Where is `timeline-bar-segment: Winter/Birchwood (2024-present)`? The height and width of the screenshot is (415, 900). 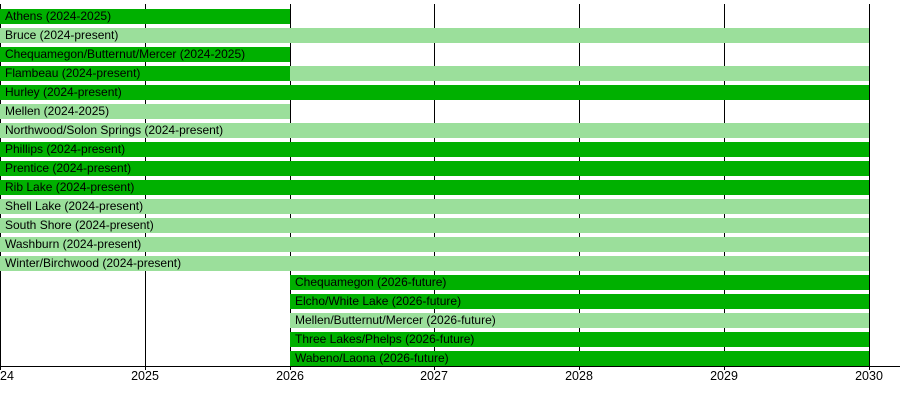 timeline-bar-segment: Winter/Birchwood (2024-present) is located at coordinates (434, 263).